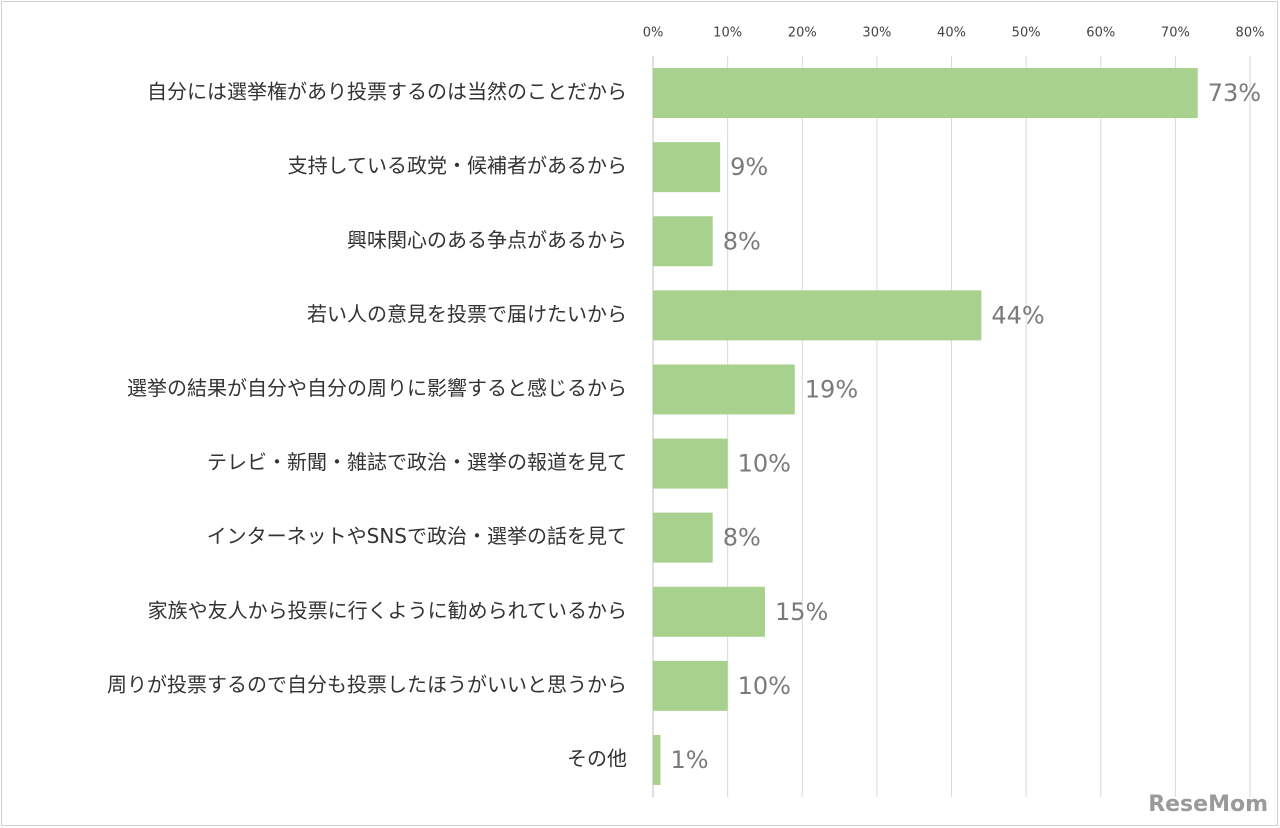 Image resolution: width=1280 pixels, height=828 pixels. What do you see at coordinates (377, 388) in the screenshot?
I see `y-tick-label: 選挙の結果が自分や自分の周りに影響すると感じるから` at bounding box center [377, 388].